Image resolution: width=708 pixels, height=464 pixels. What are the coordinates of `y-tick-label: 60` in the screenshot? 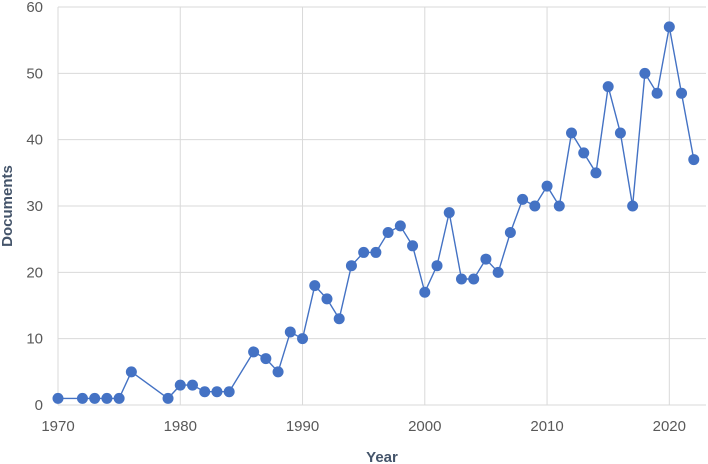 It's located at (34, 8).